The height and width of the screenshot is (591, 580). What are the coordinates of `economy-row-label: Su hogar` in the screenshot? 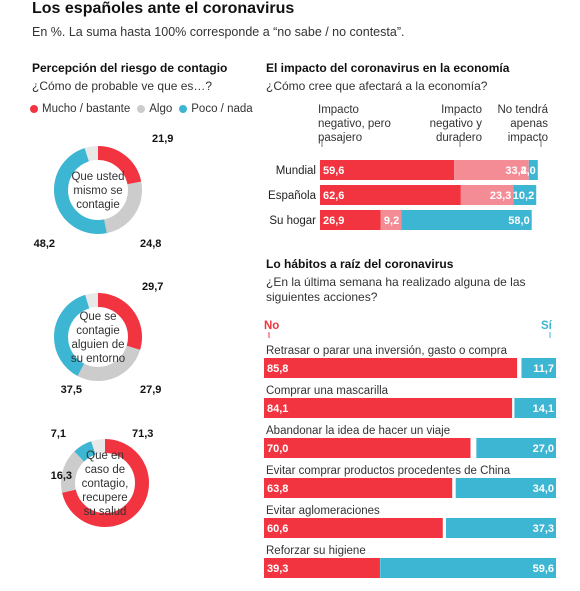 It's located at (292, 221).